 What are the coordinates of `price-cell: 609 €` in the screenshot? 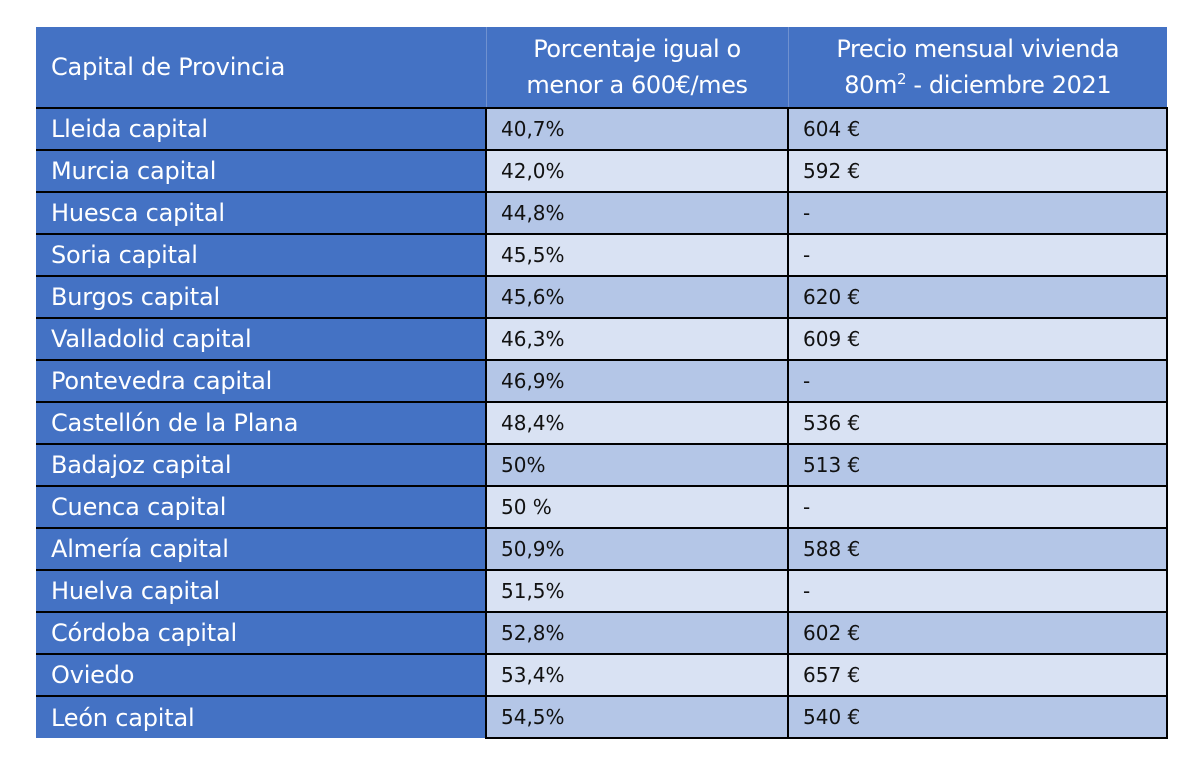 It's located at (977, 338).